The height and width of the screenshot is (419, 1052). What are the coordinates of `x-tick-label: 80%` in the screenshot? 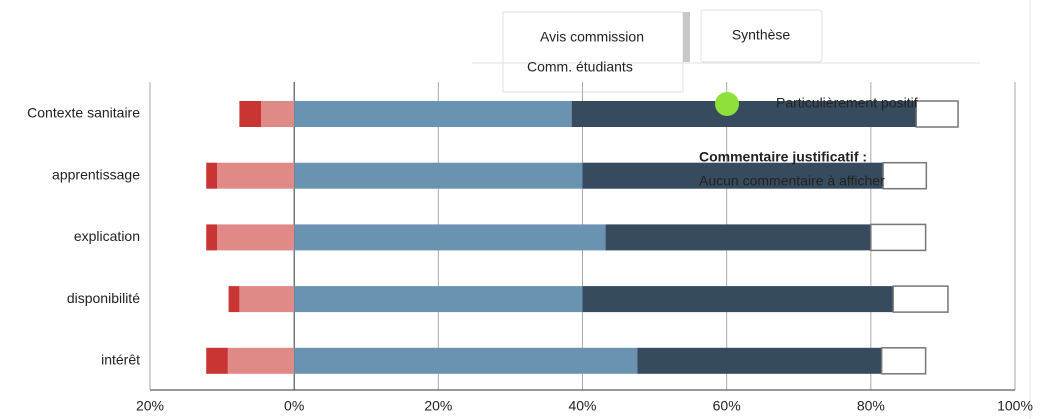 It's located at (871, 406).